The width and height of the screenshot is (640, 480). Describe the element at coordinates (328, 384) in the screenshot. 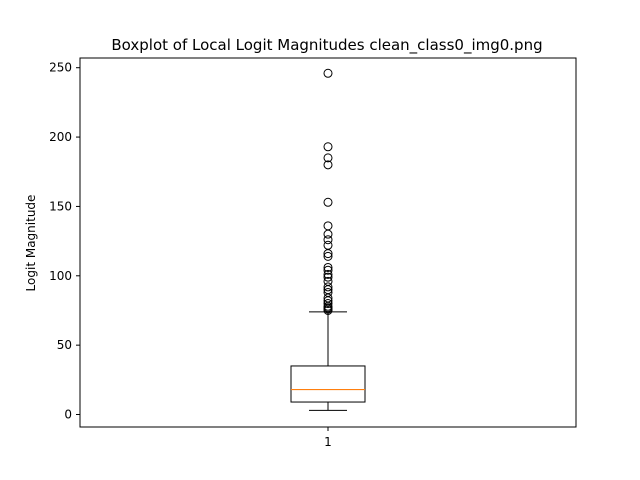

I see `iqr-box` at that location.